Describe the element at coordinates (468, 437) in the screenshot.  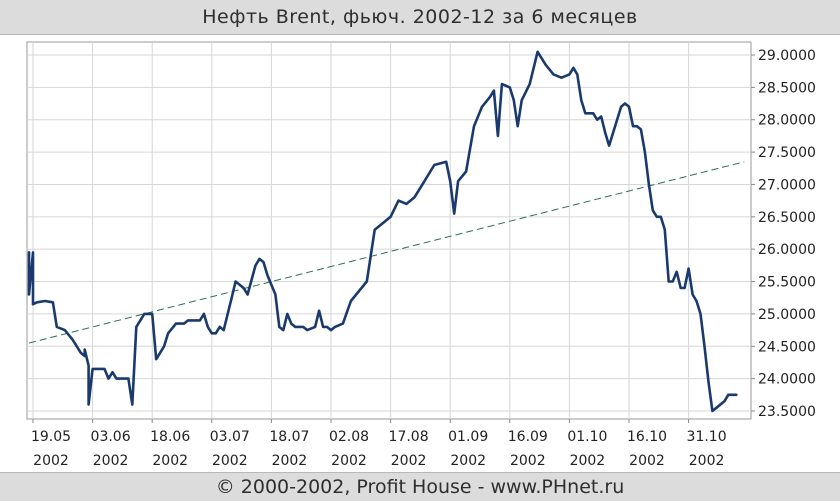
I see `x-tick-label-day: 01.09` at that location.